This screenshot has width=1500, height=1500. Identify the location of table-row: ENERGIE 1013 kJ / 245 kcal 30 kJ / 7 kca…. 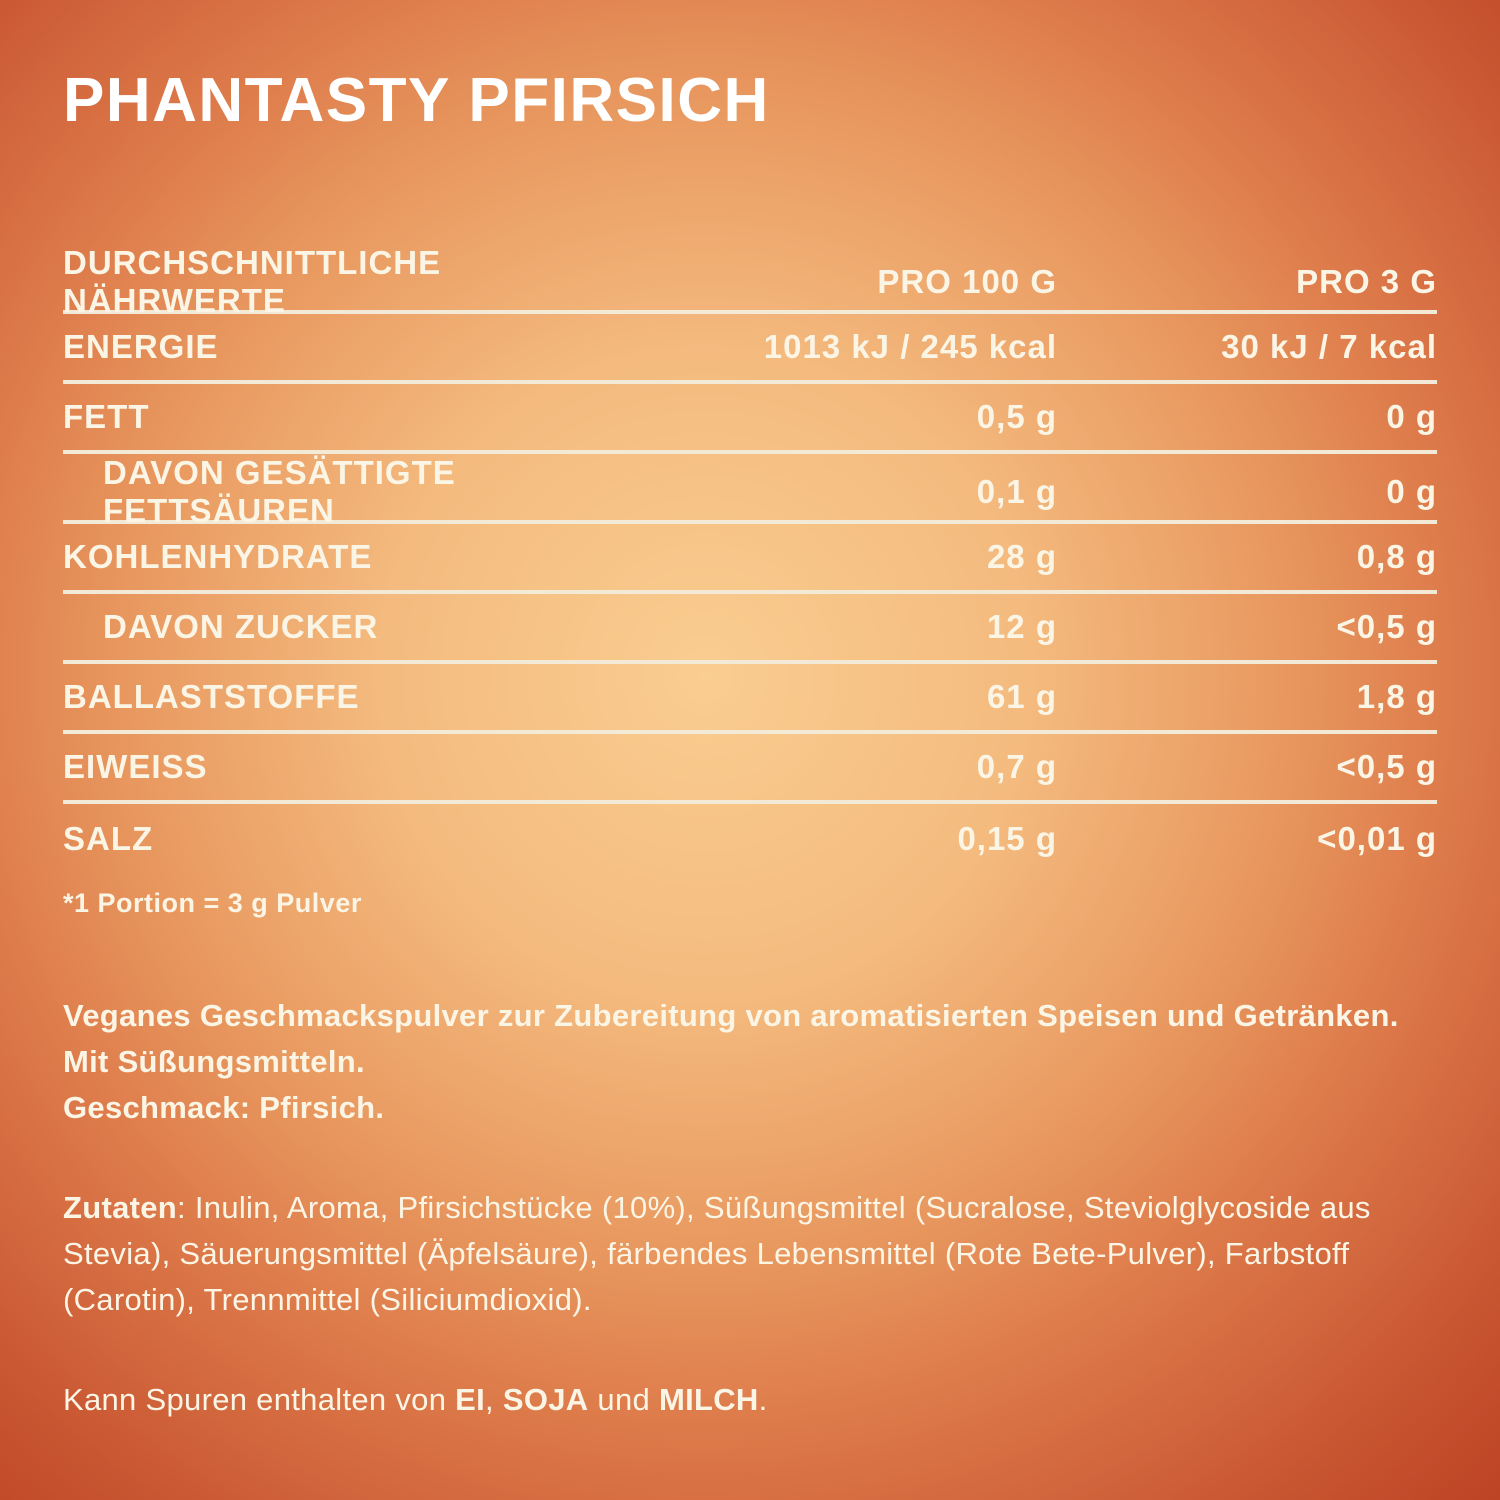
(750, 349).